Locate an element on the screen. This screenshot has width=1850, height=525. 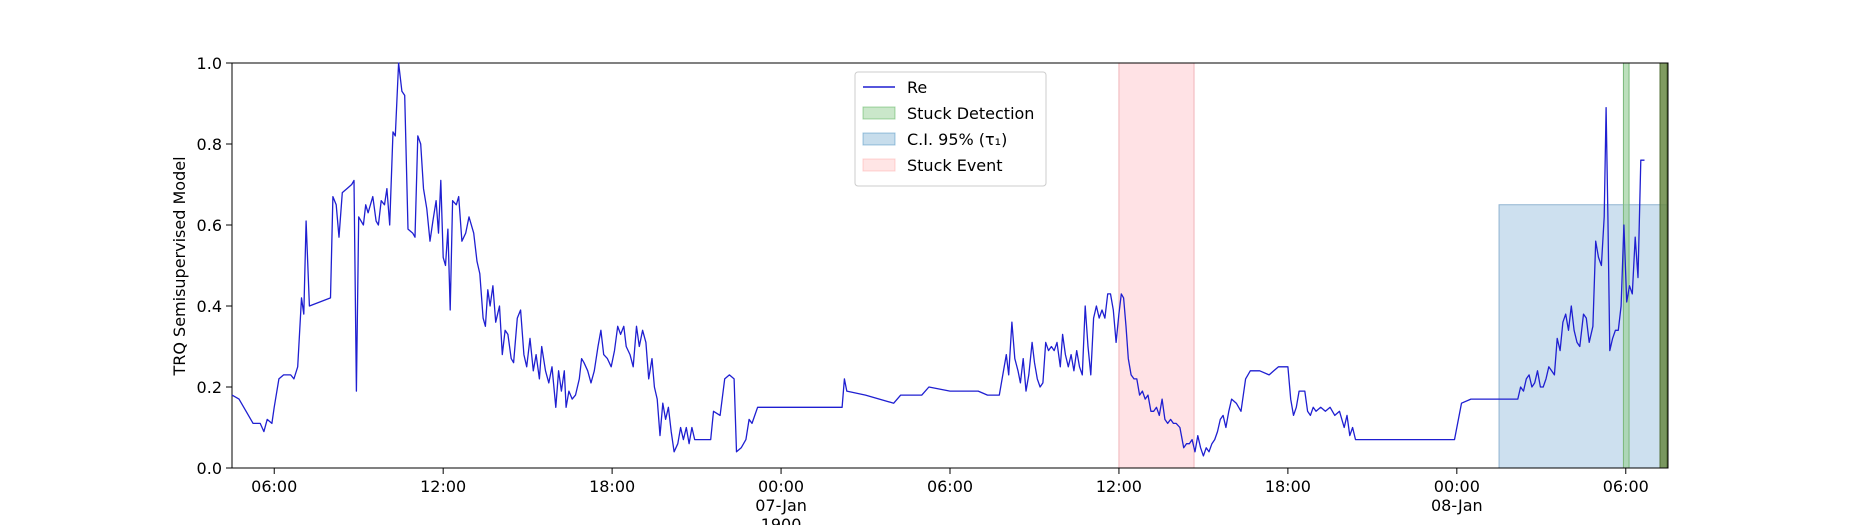
legend-label: C.I. 95% (τ₁) is located at coordinates (957, 139).